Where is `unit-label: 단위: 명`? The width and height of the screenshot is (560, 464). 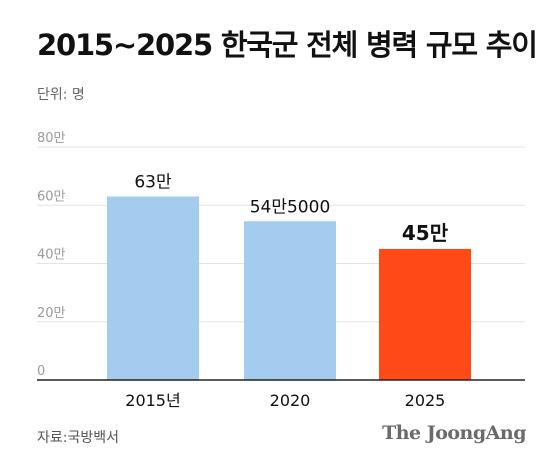 unit-label: 단위: 명 is located at coordinates (61, 95).